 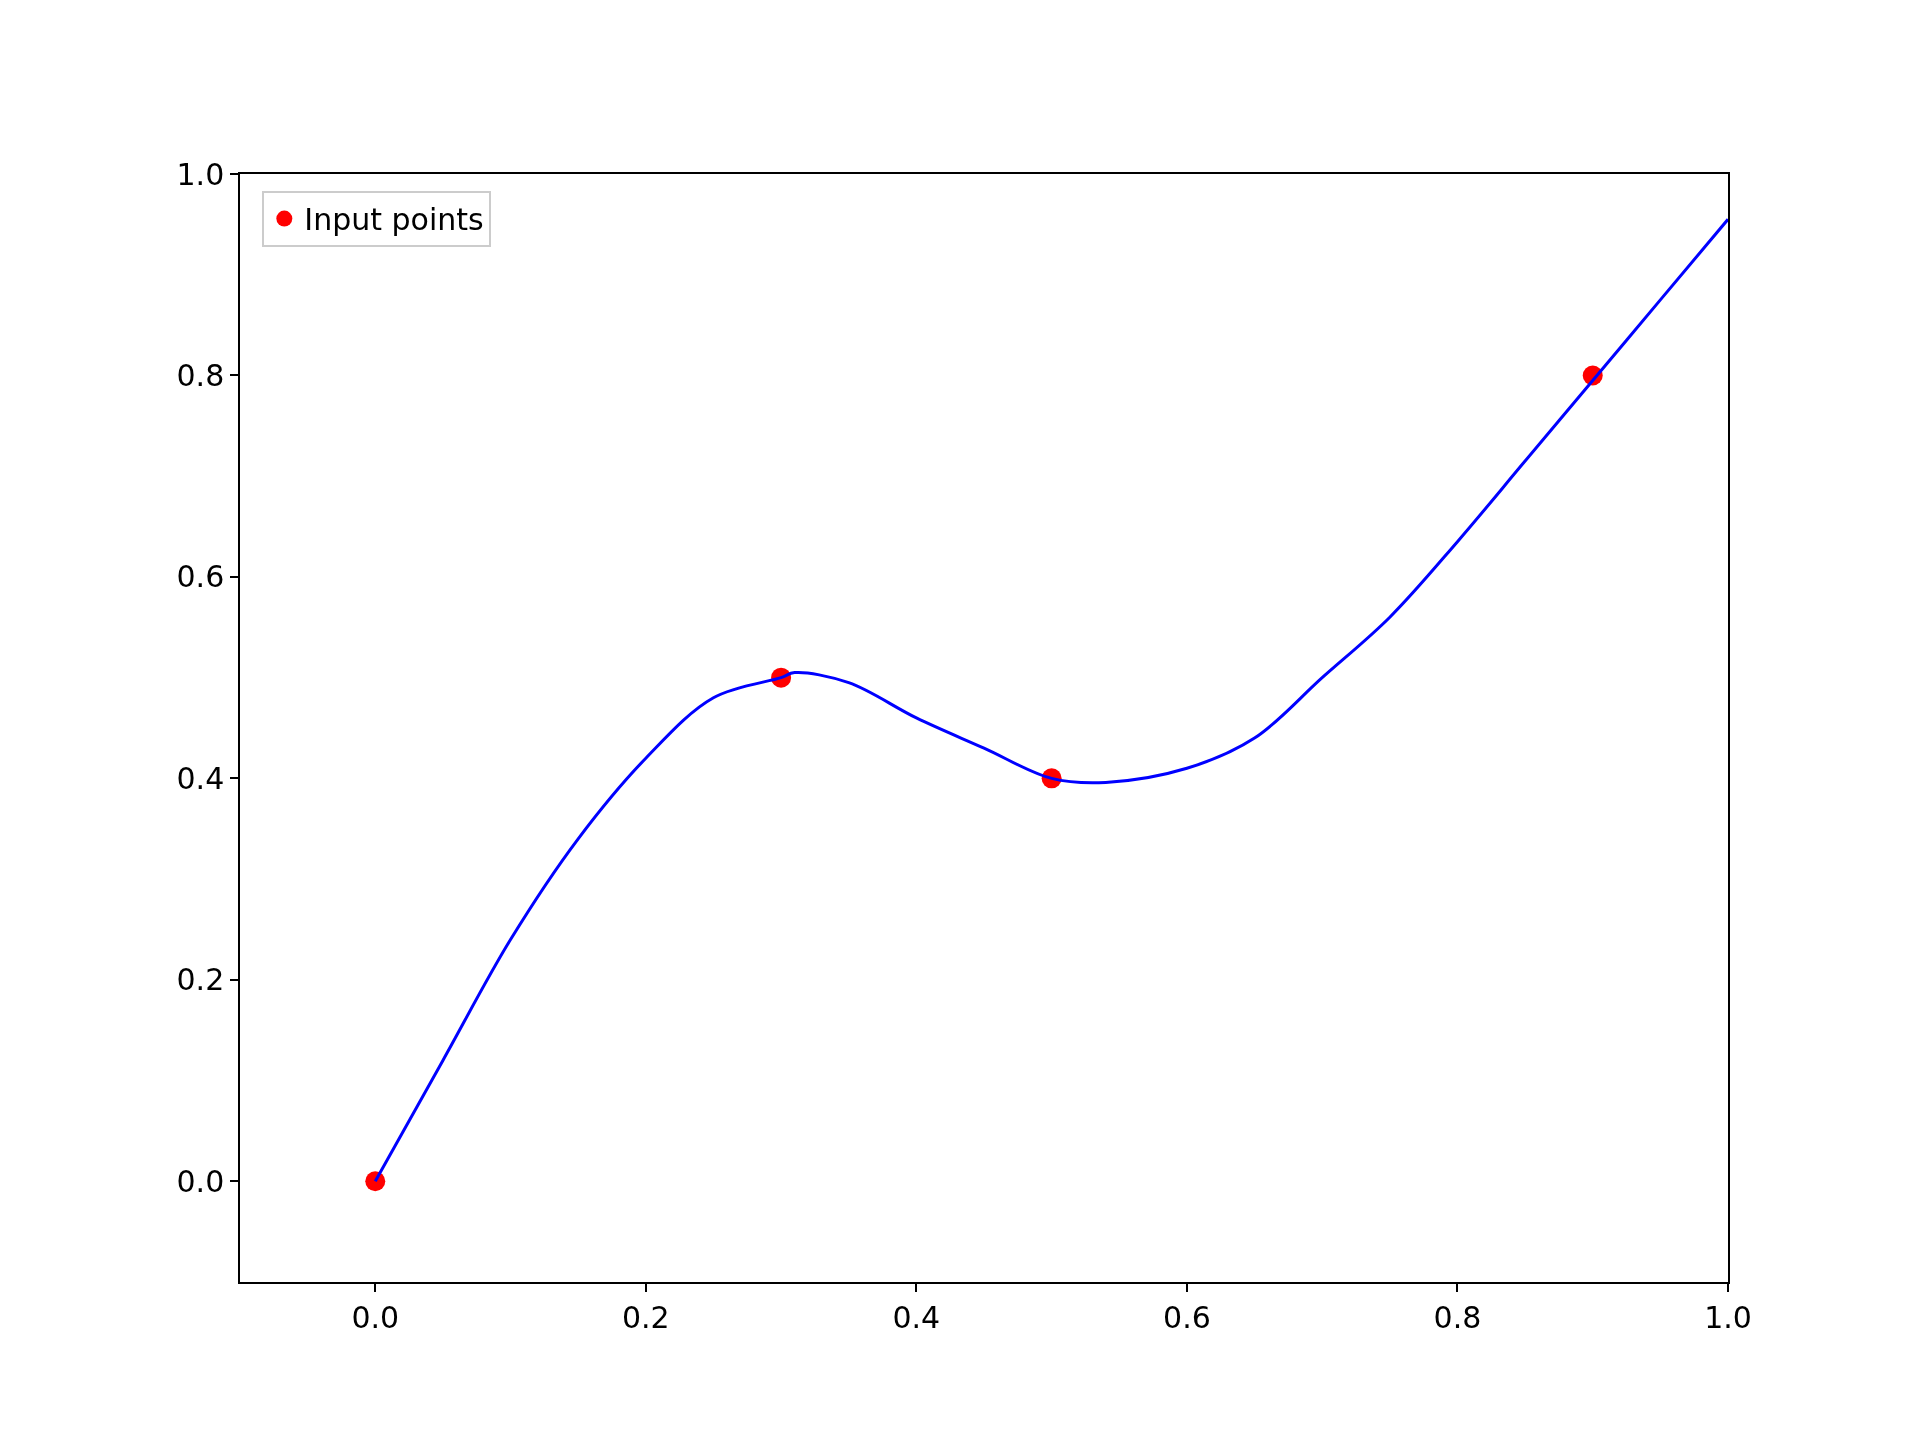 I want to click on y-tick-label: 0.8, so click(x=200, y=375).